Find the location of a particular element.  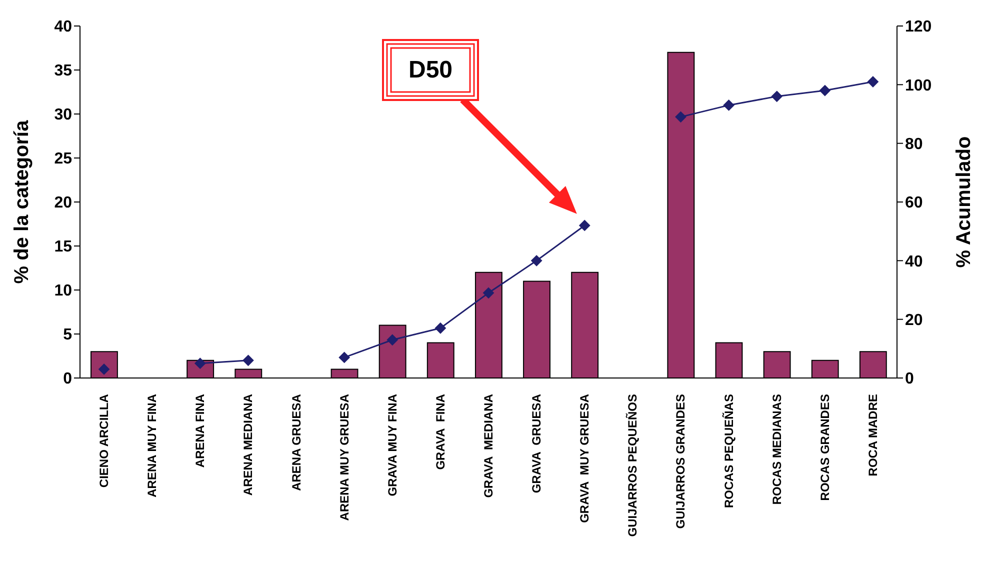

y-tick-label: 20 is located at coordinates (63, 203).